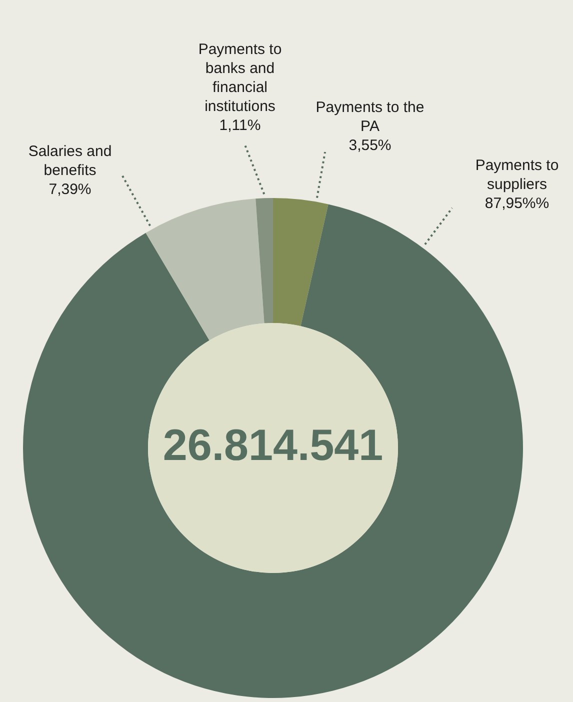  Describe the element at coordinates (240, 125) in the screenshot. I see `data-label: 1,11%` at that location.